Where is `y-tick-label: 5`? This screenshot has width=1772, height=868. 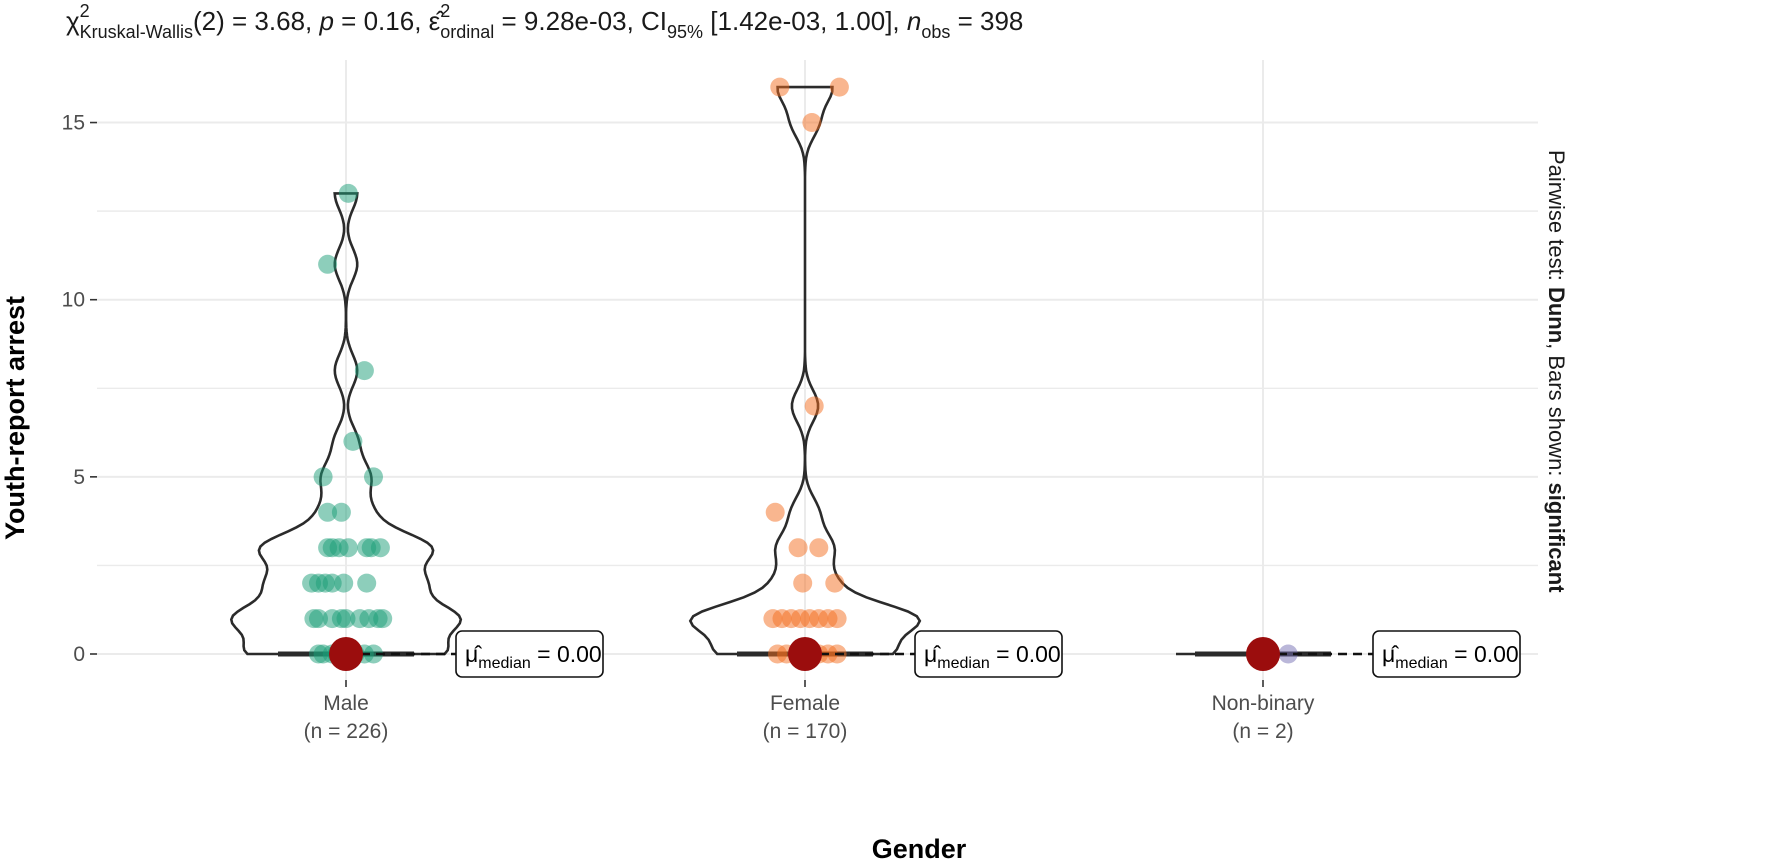
y-tick-label: 5 is located at coordinates (79, 477).